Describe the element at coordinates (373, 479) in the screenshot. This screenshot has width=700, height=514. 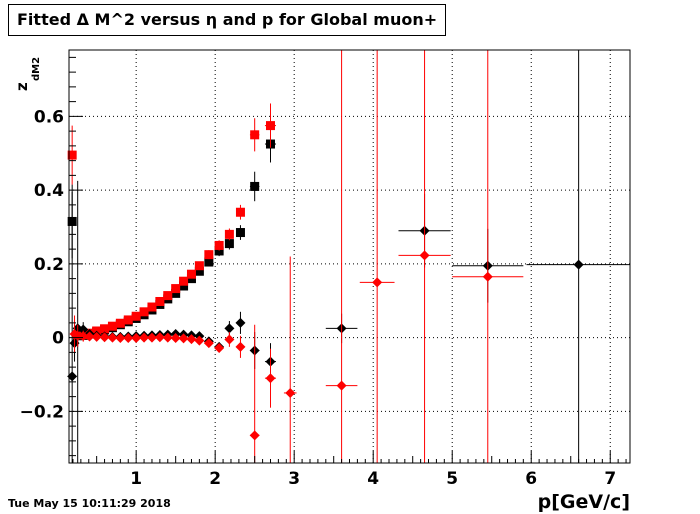
I see `x-tick-label: 4` at that location.